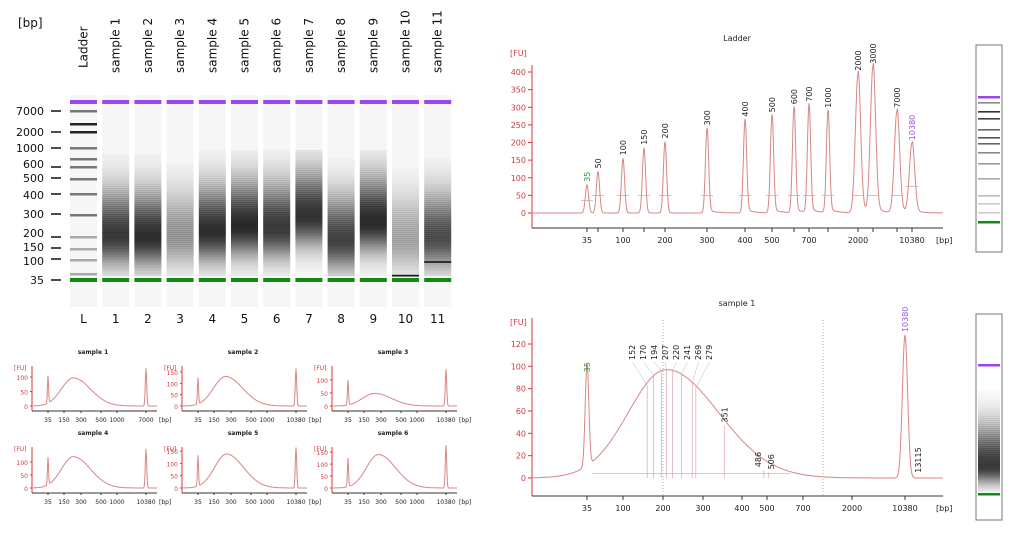 This screenshot has width=1024, height=545. I want to click on small-plot-trace, so click(245, 387).